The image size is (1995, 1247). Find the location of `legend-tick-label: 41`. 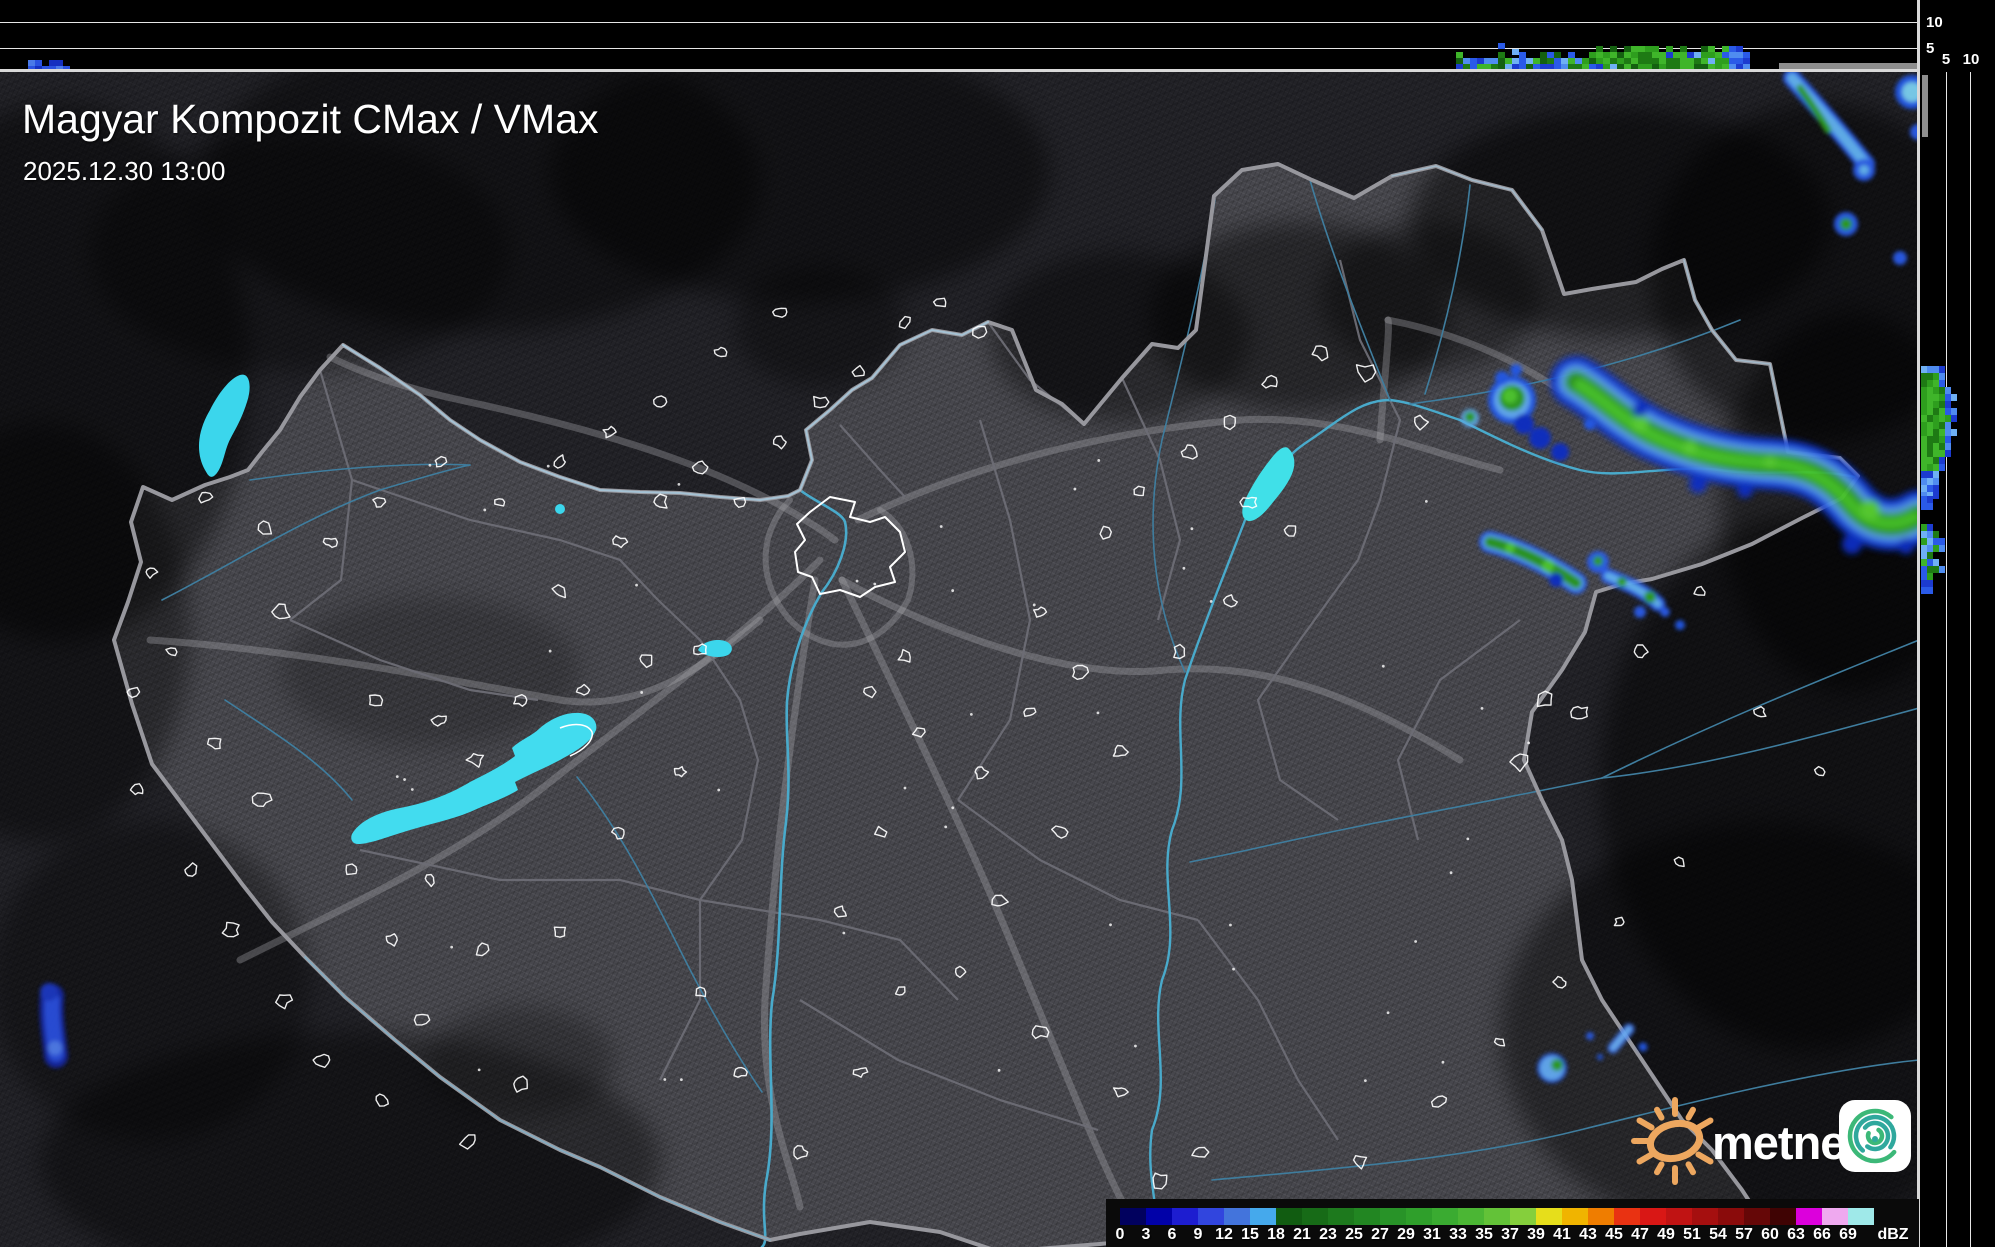

legend-tick-label: 41 is located at coordinates (1562, 1234).